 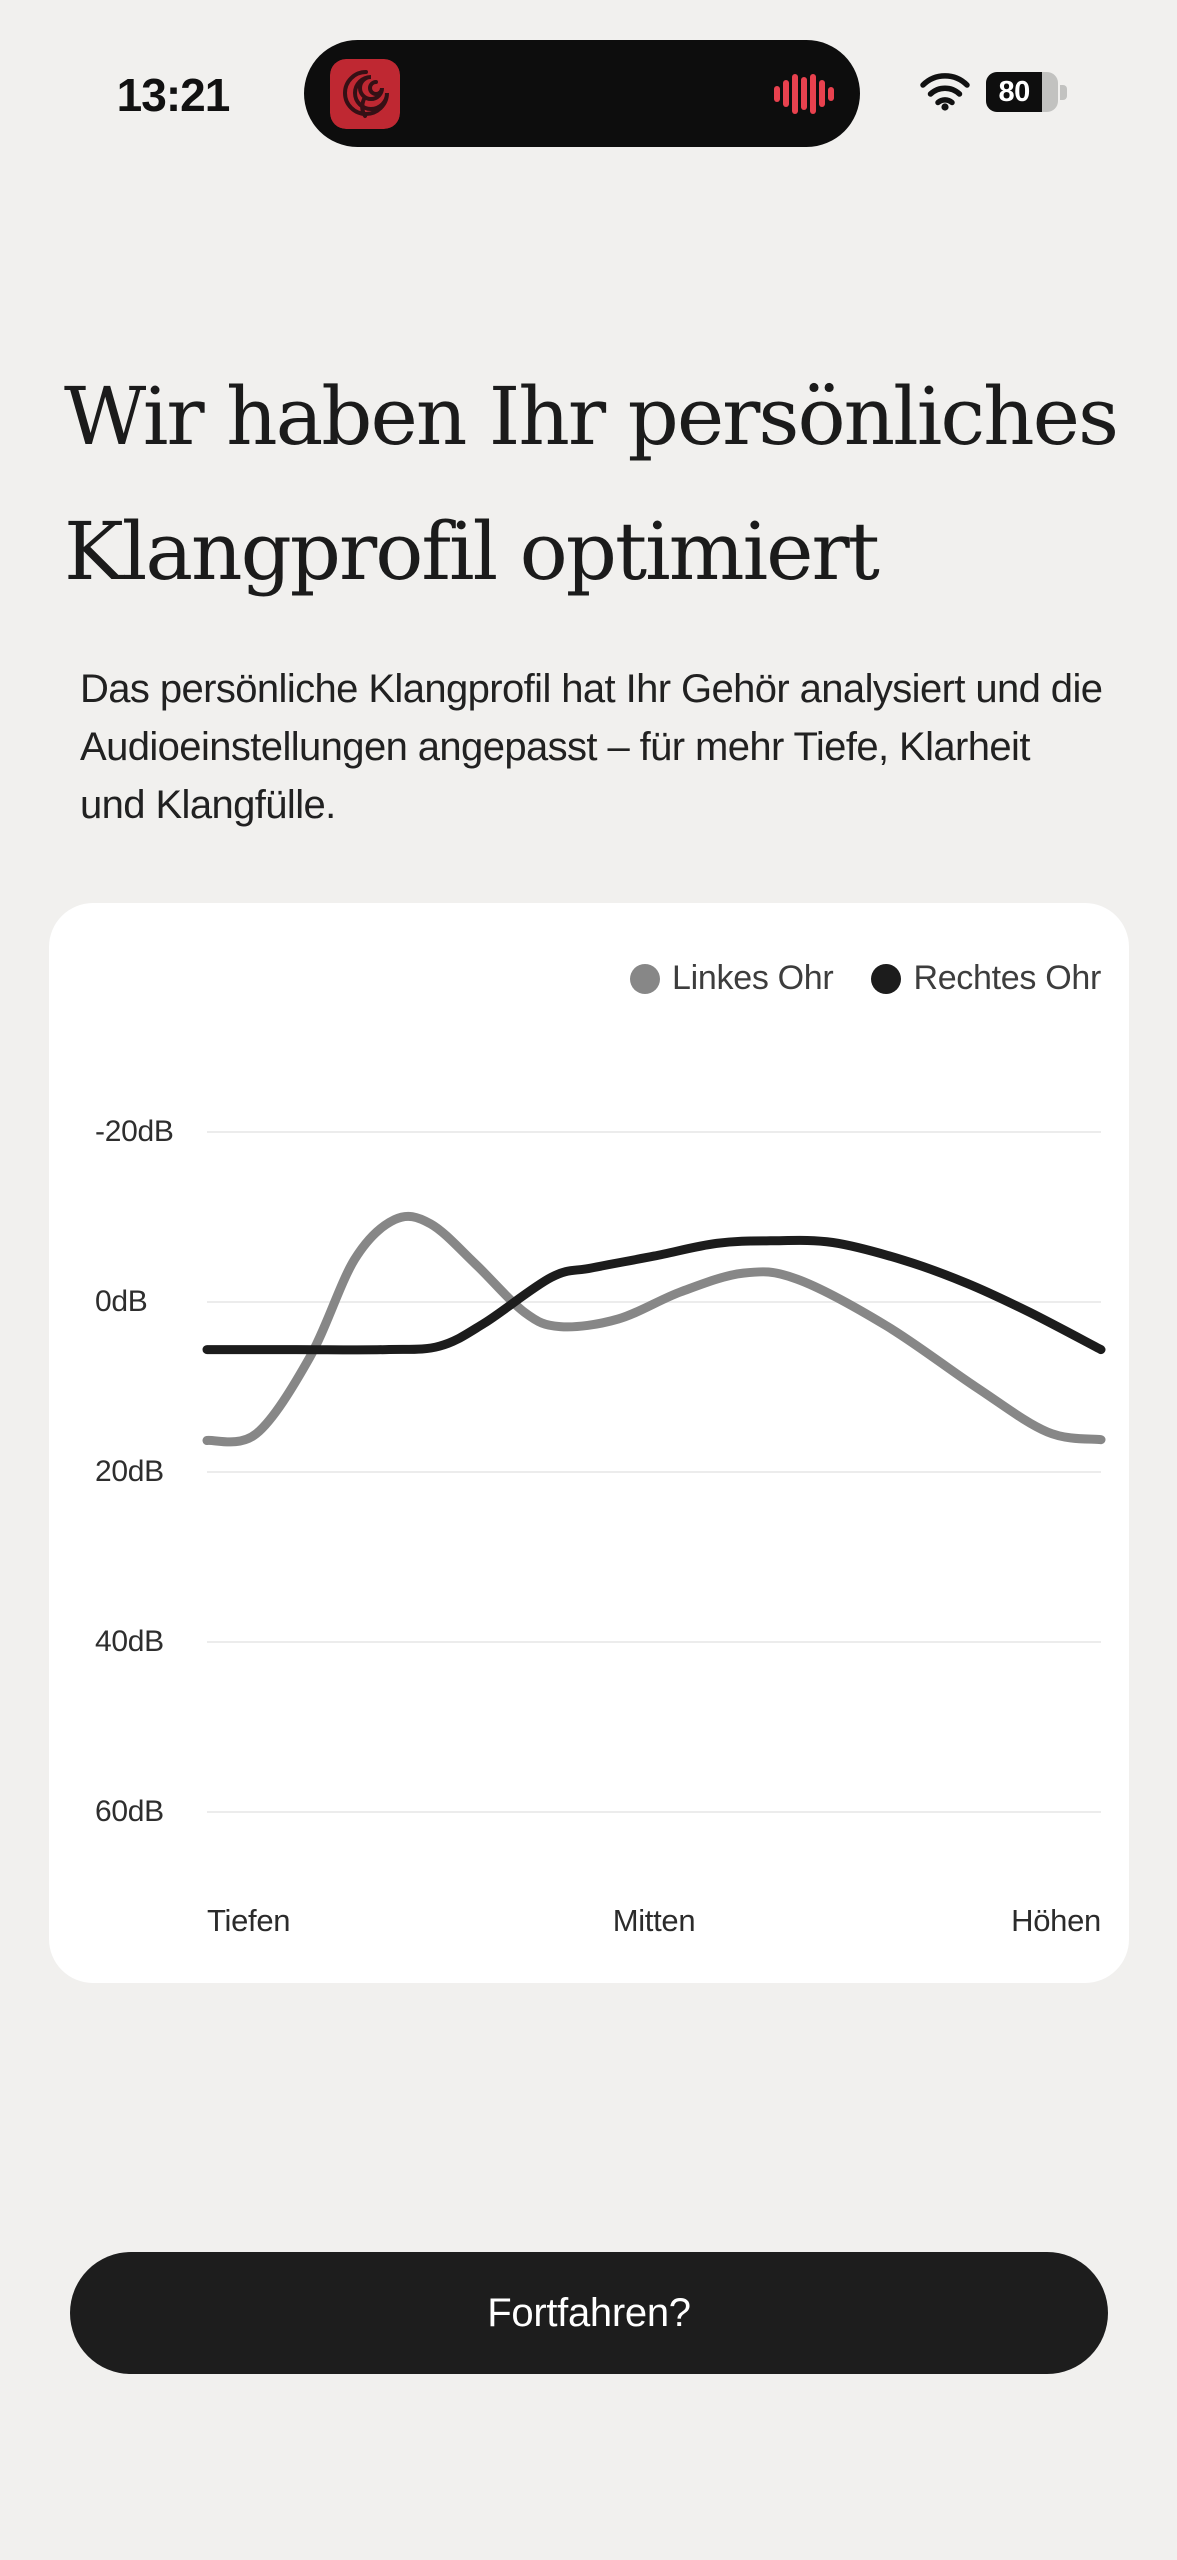 I want to click on legend-item-right-ear: Rechtes Ohr, so click(x=986, y=978).